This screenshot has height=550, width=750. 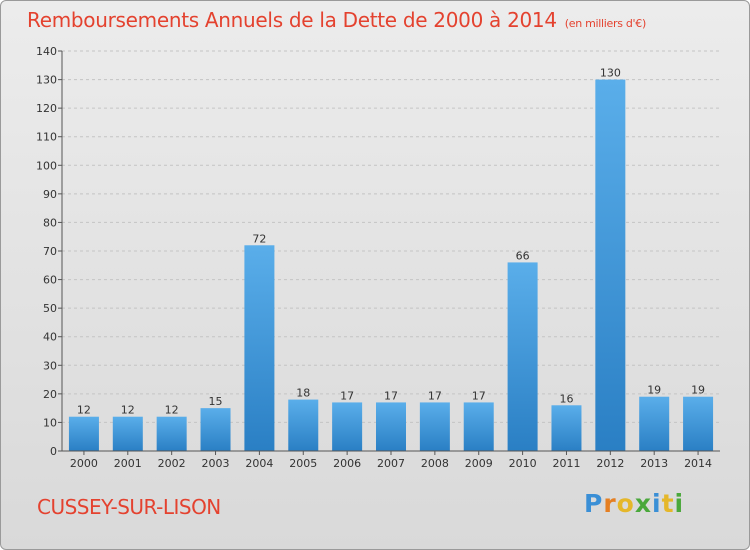 What do you see at coordinates (347, 463) in the screenshot?
I see `x-tick-label: 2006` at bounding box center [347, 463].